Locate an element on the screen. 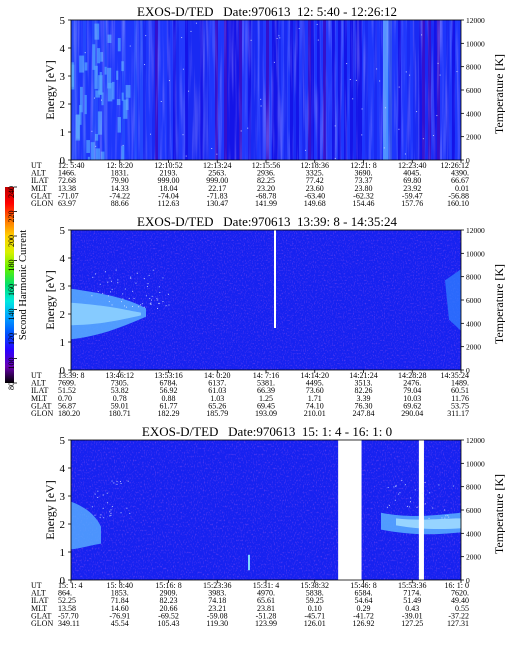 Image resolution: width=505 pixels, height=649 pixels. ephemeris-cell: 1.25 is located at coordinates (266, 398).